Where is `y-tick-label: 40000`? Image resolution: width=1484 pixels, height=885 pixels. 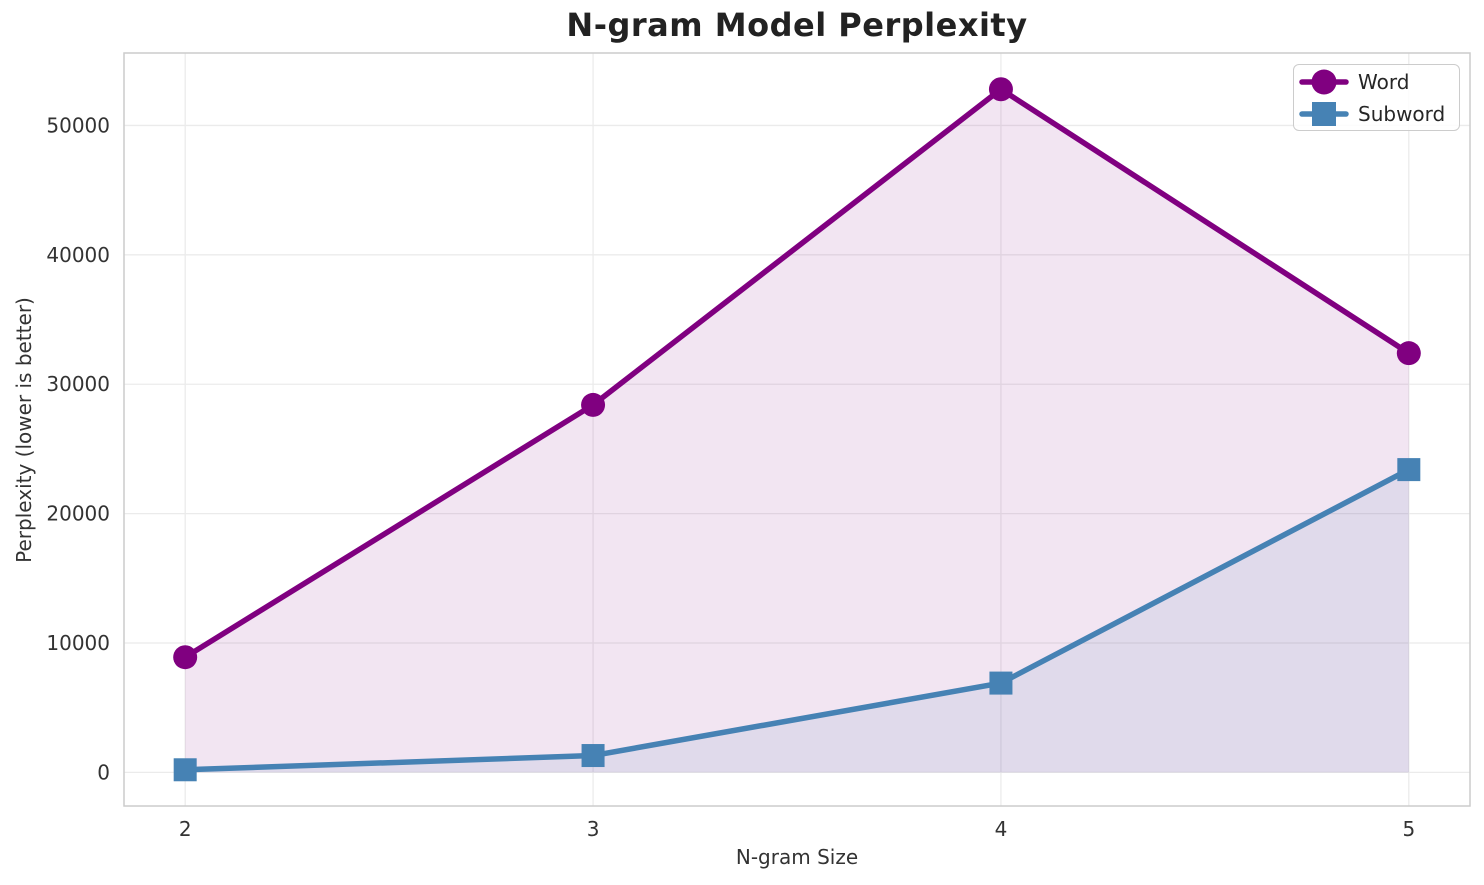
y-tick-label: 40000 is located at coordinates (78, 255).